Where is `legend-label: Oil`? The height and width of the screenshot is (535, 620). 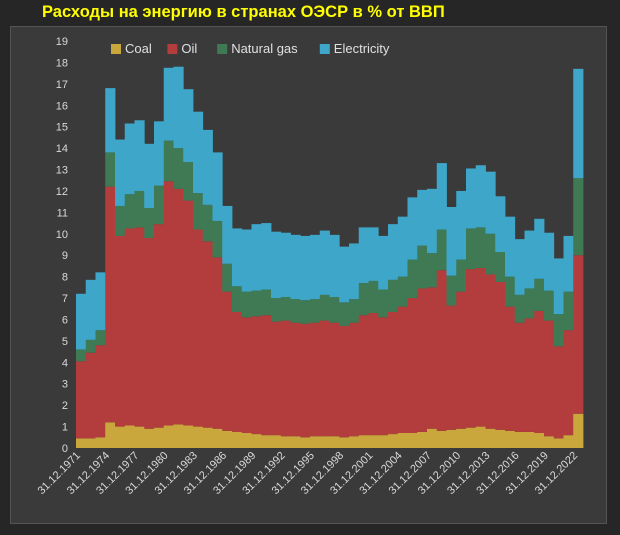 legend-label: Oil is located at coordinates (189, 48).